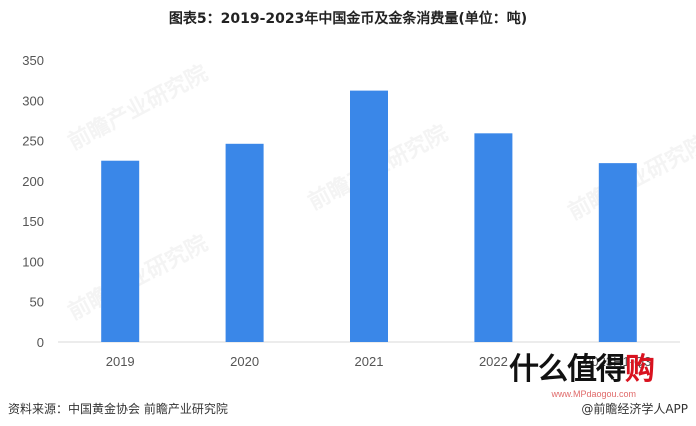 This screenshot has height=426, width=696. Describe the element at coordinates (33, 141) in the screenshot. I see `y-tick-label: 250` at that location.